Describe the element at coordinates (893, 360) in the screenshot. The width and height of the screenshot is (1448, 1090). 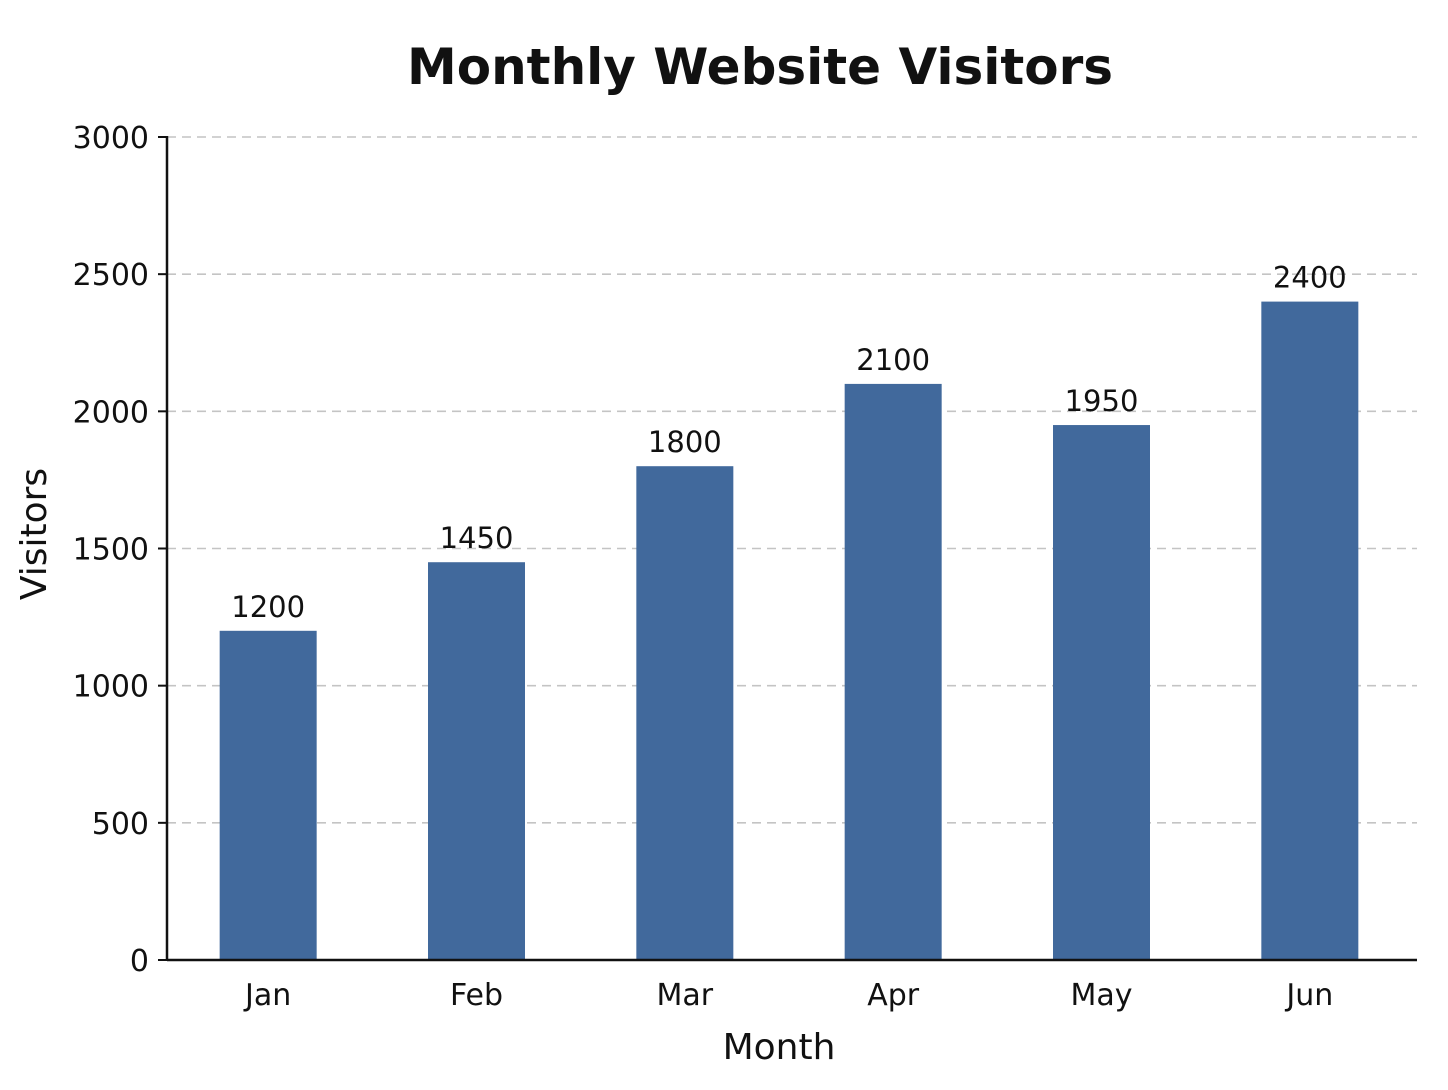
I see `data-label: 2100` at that location.